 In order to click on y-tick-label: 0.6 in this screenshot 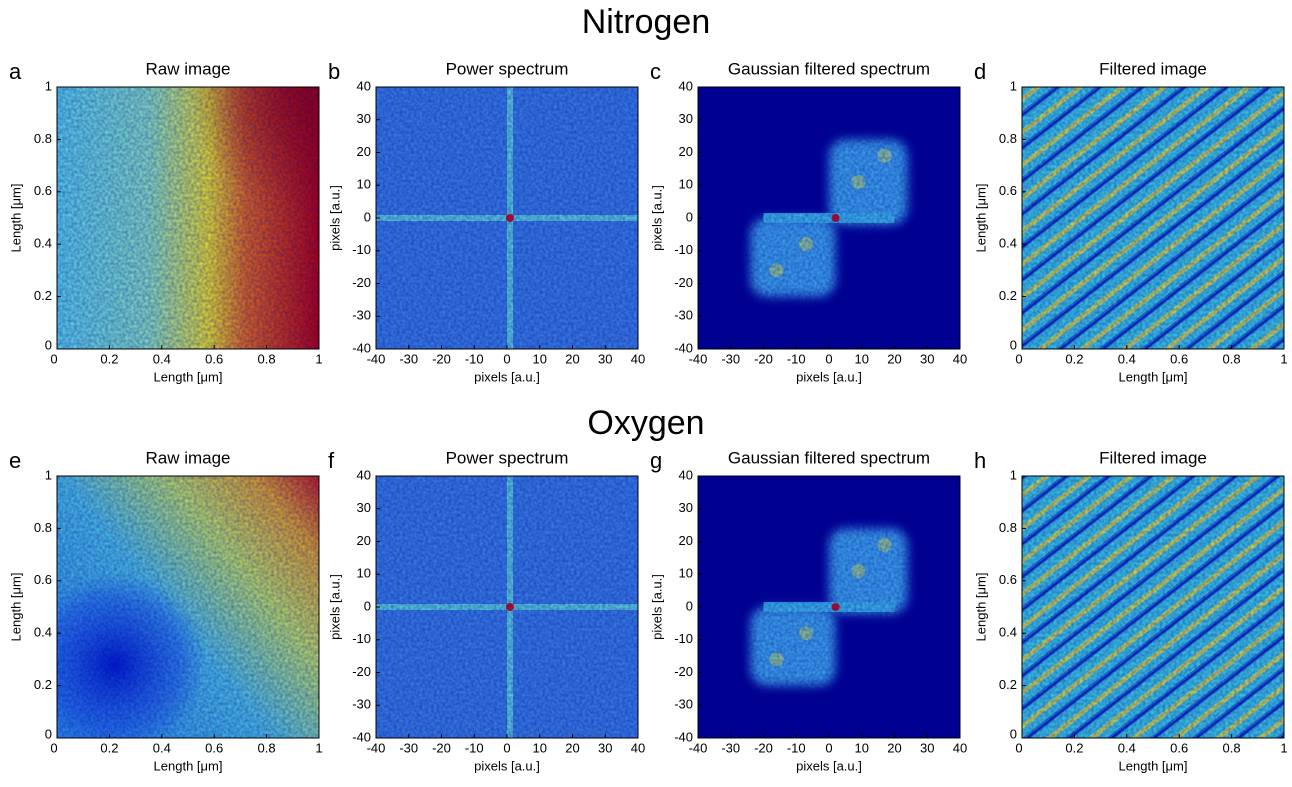, I will do `click(43, 579)`.